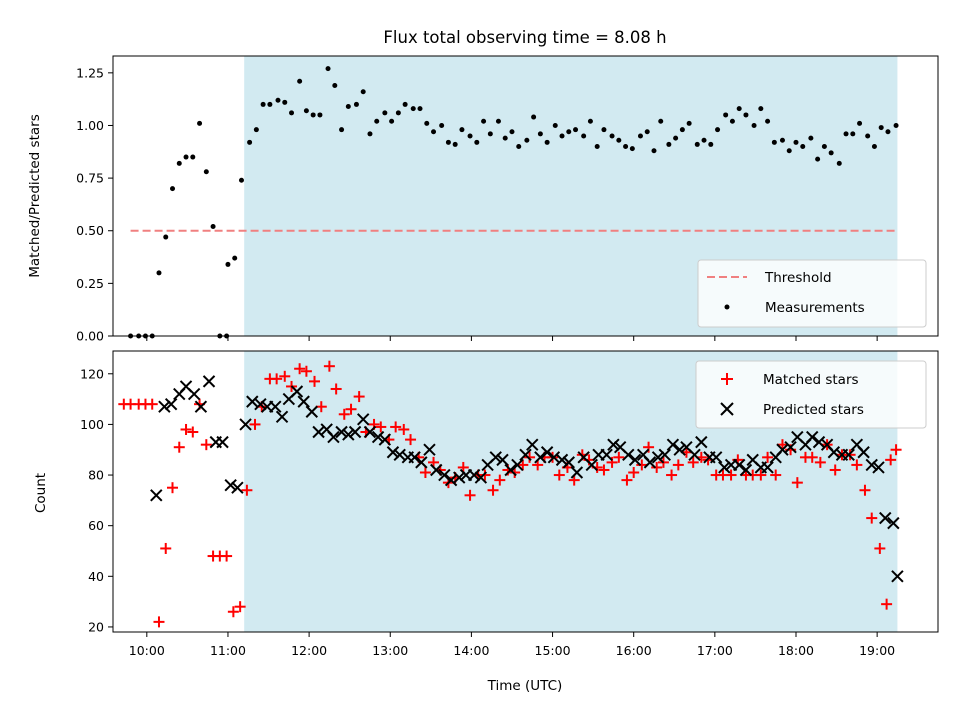 Image resolution: width=960 pixels, height=720 pixels. I want to click on x-tick-label: 19:00, so click(877, 650).